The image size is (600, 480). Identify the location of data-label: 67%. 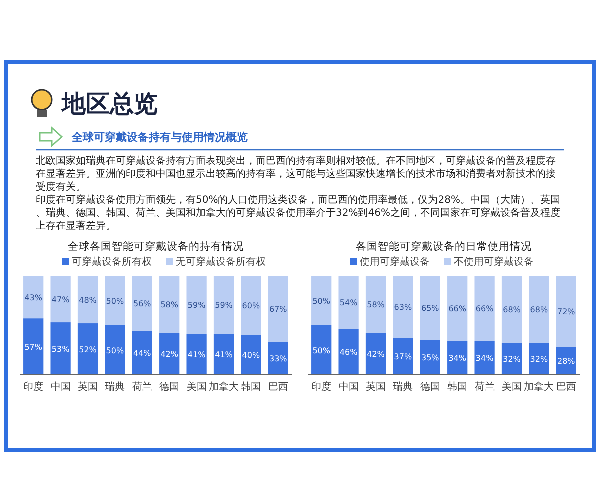
(279, 309).